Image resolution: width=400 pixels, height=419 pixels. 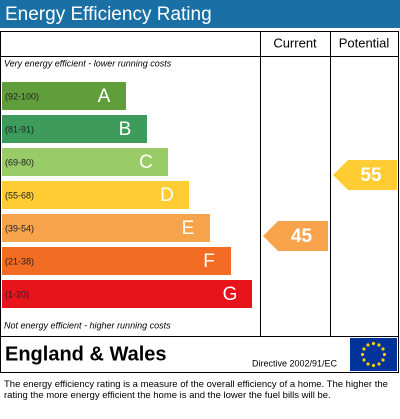 I want to click on band-letter: G, so click(x=230, y=294).